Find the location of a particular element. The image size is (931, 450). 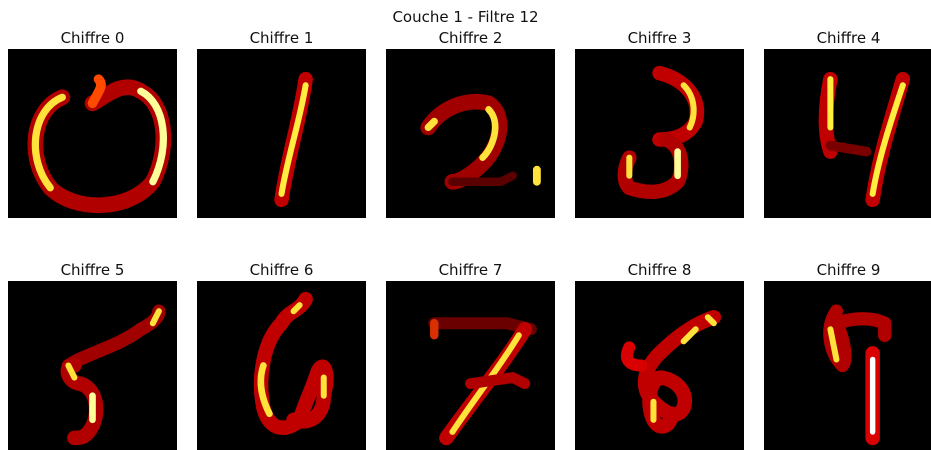

panel-digit-0: Chiffre 0 is located at coordinates (92, 122).